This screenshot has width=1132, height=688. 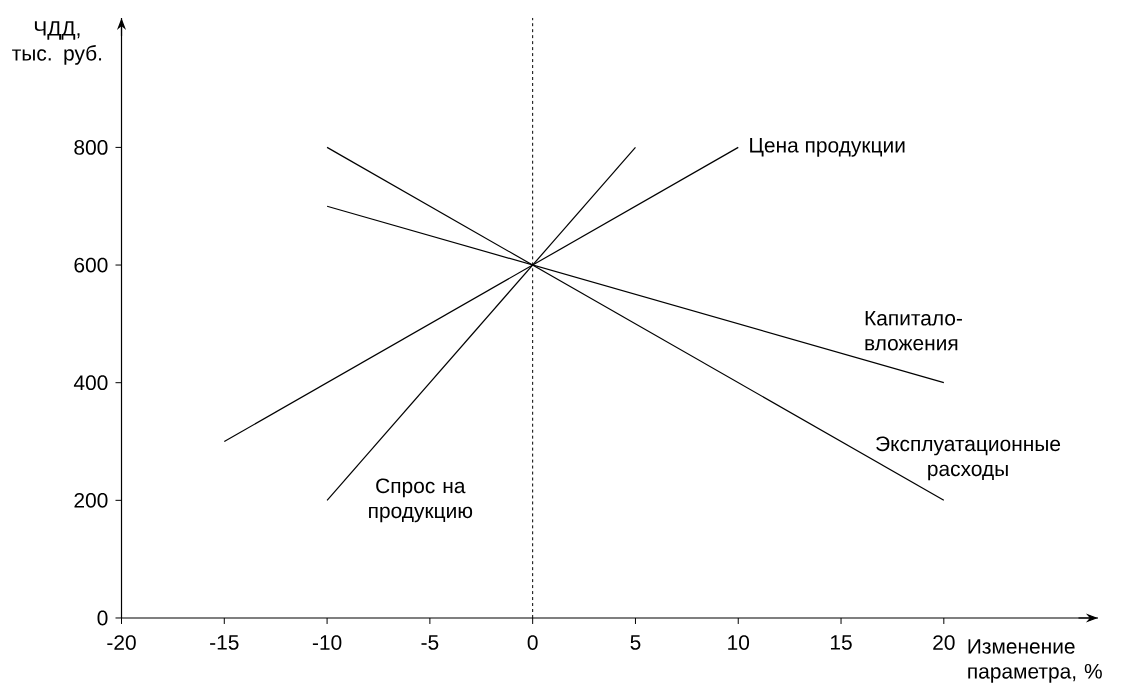 I want to click on y-tick-label: 600, so click(x=91, y=265).